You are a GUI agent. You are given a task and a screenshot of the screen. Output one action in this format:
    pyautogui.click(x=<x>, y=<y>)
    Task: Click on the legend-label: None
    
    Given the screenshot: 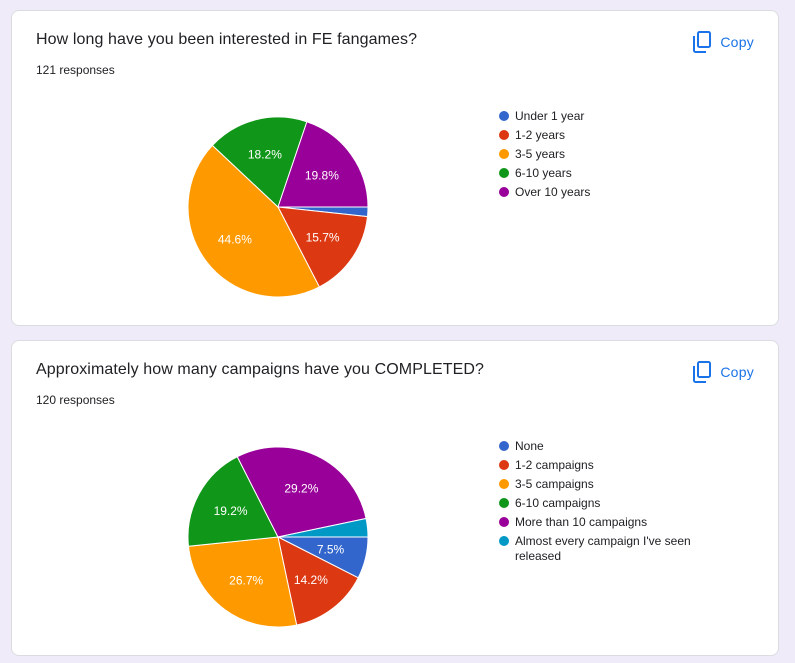 What is the action you would take?
    pyautogui.click(x=529, y=446)
    